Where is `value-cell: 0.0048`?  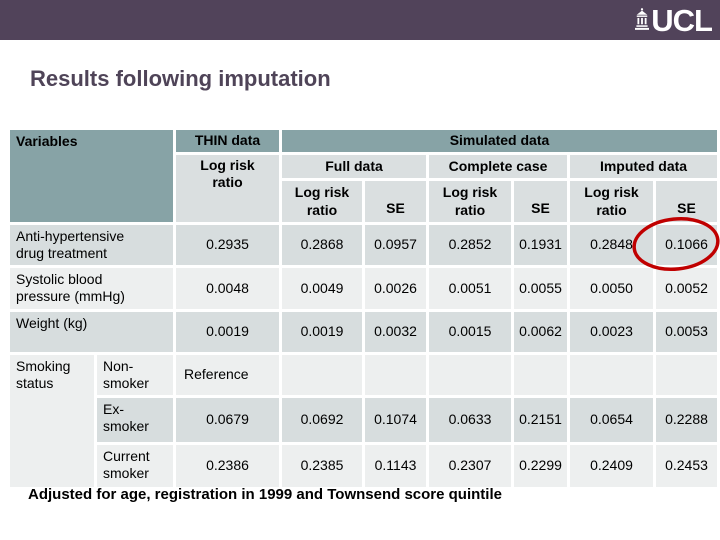 value-cell: 0.0048 is located at coordinates (227, 288).